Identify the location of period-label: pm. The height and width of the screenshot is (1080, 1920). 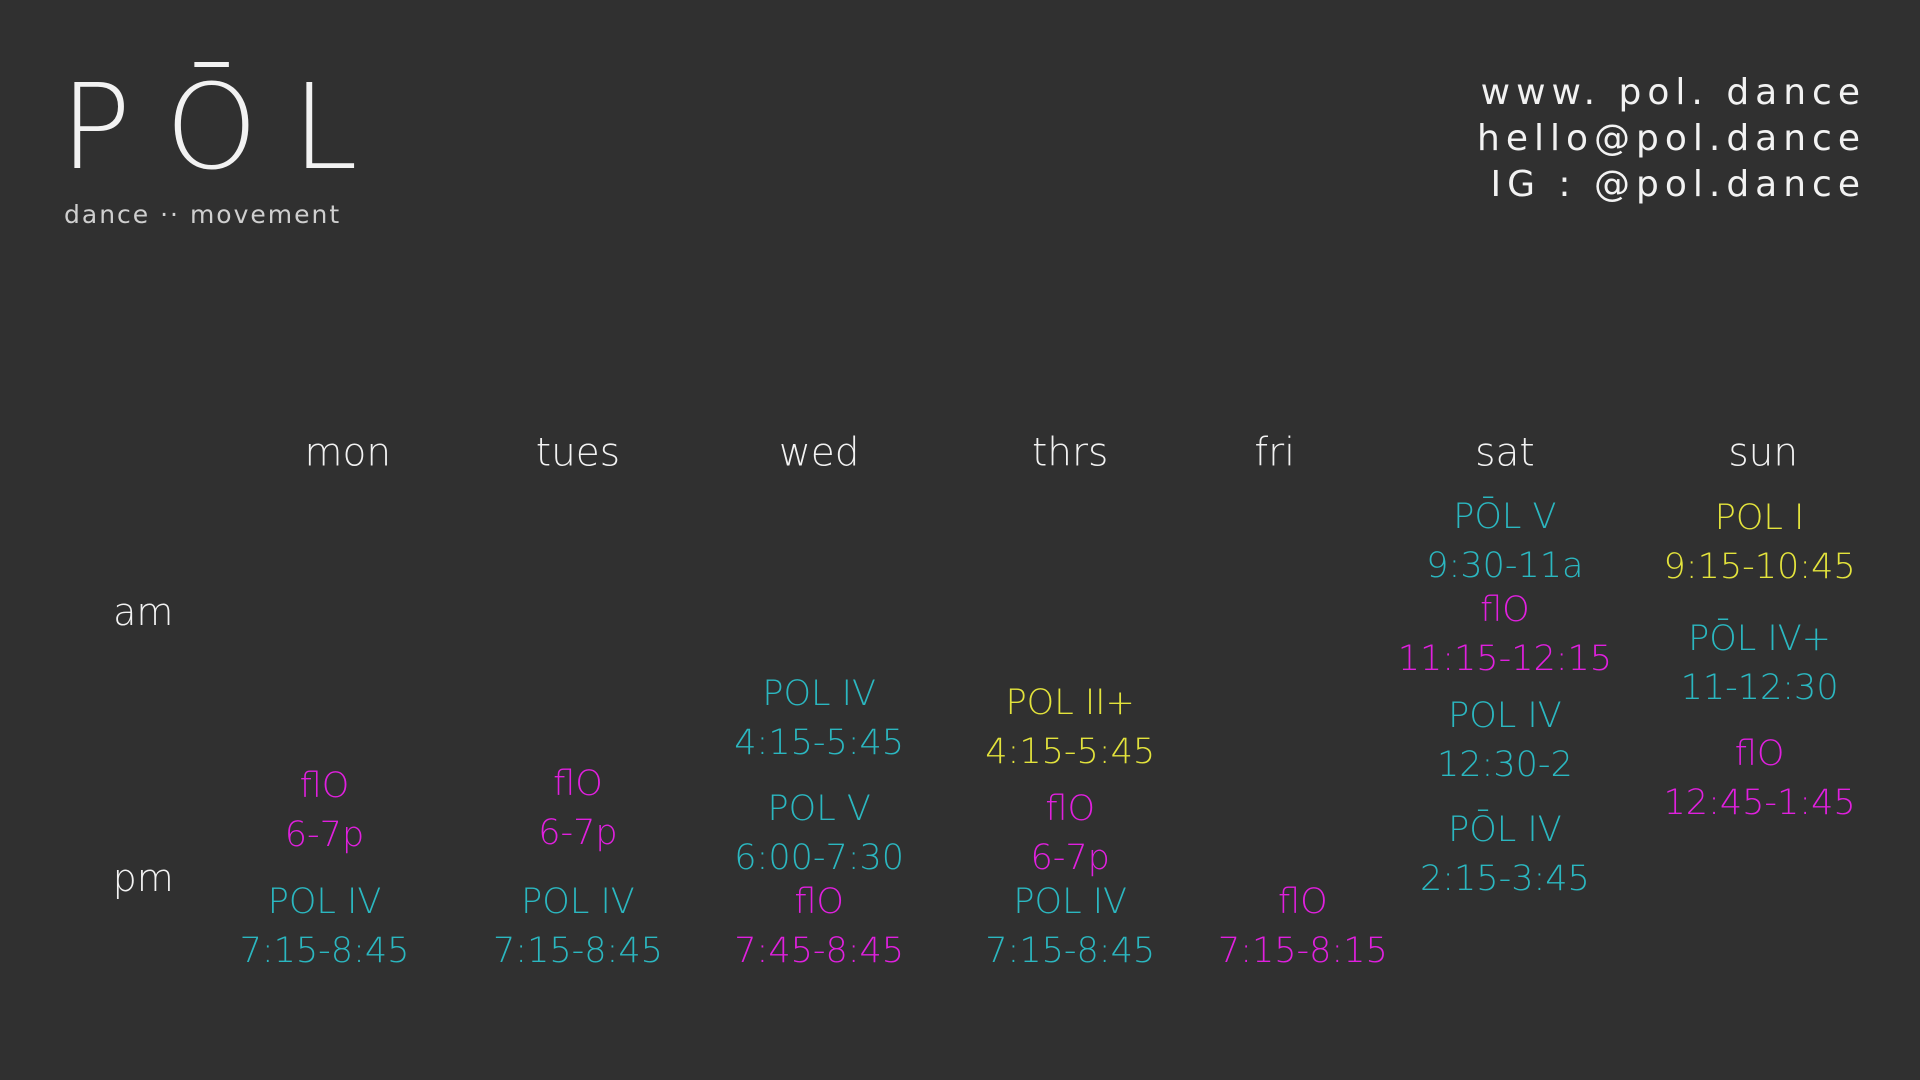
(143, 877).